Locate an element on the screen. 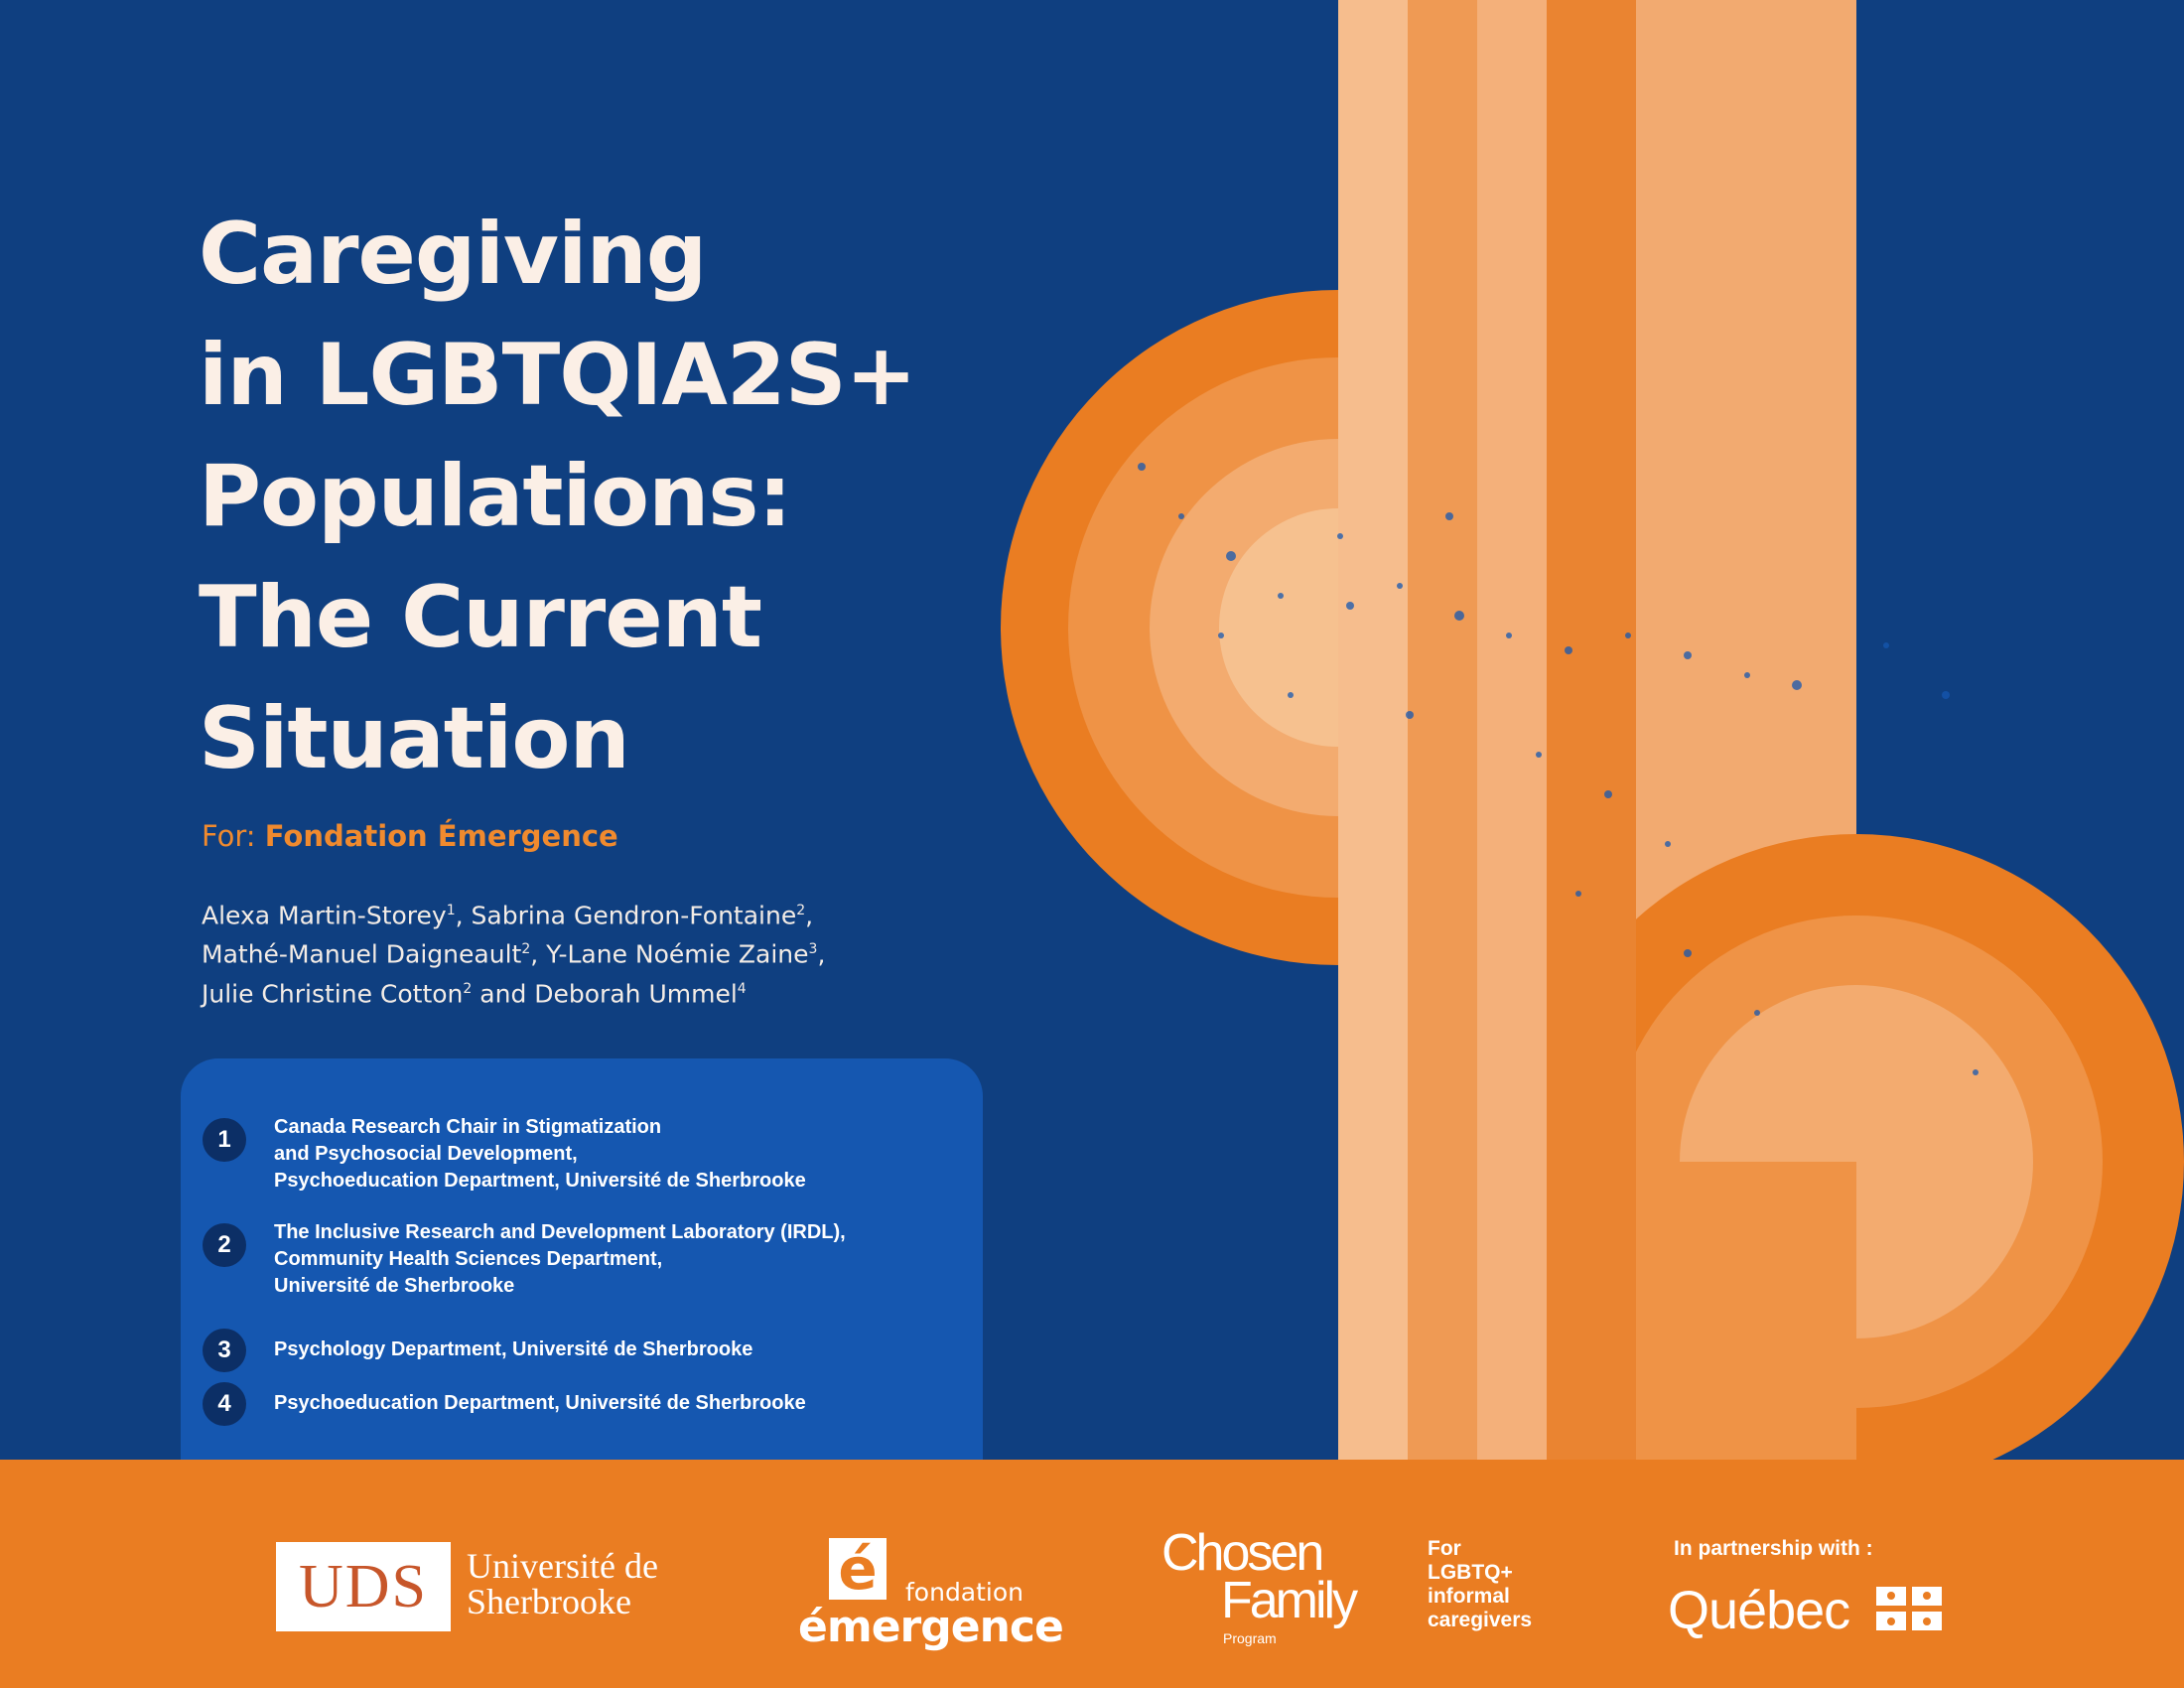  quebec-wordmark: Québec is located at coordinates (1759, 1610).